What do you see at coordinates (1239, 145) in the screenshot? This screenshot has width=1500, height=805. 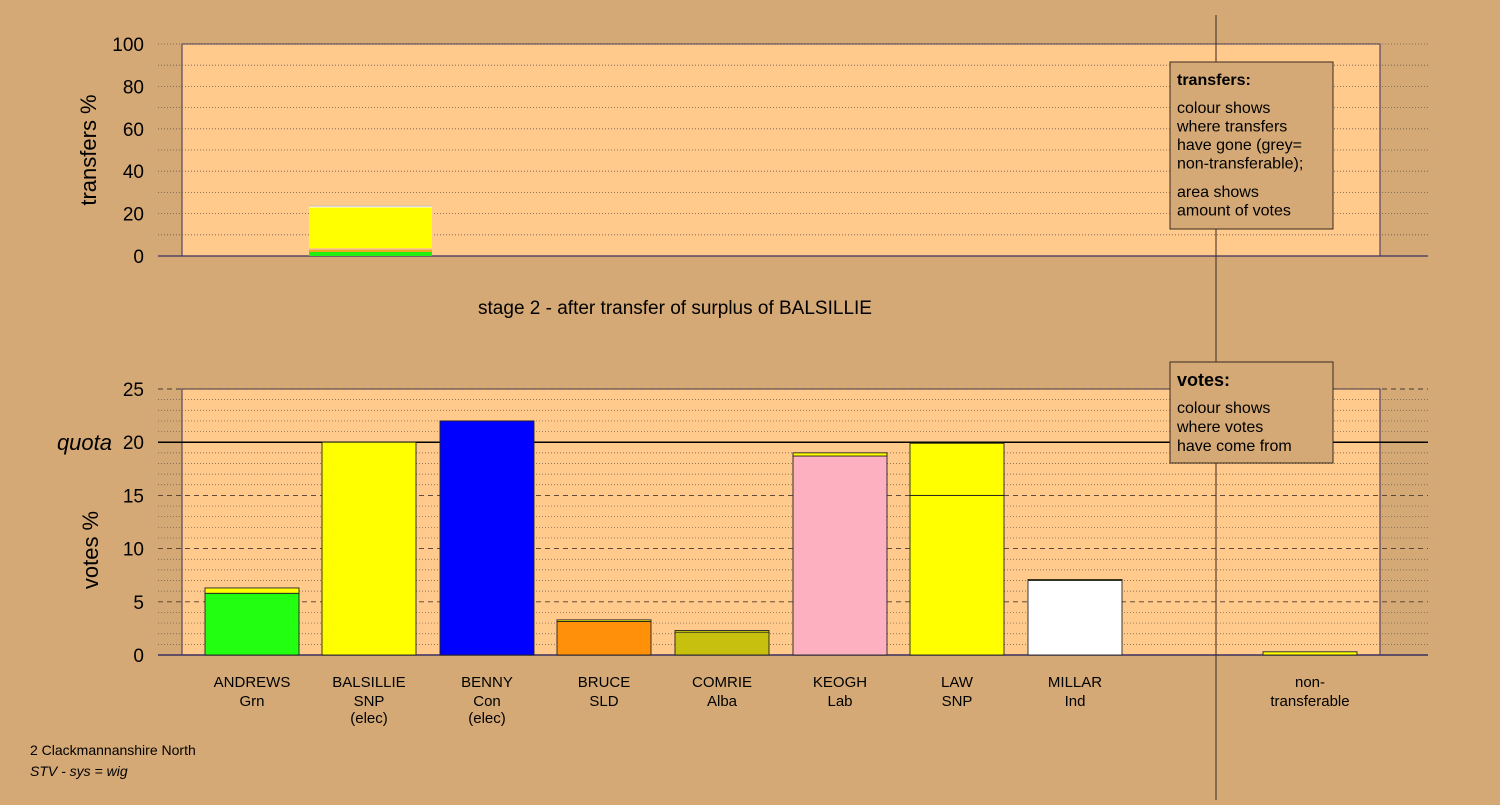 I see `transfers-legend-line: have gone (grey=` at bounding box center [1239, 145].